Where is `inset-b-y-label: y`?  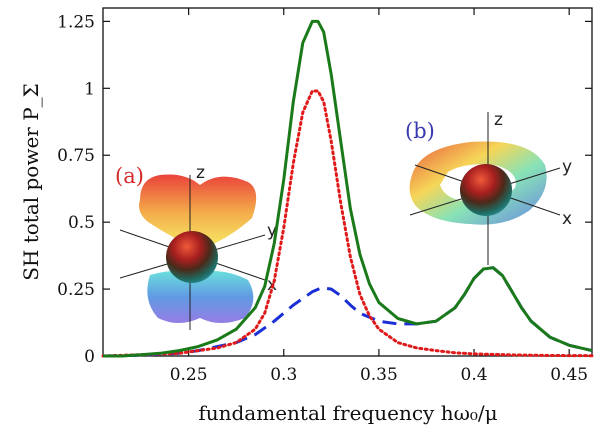
inset-b-y-label: y is located at coordinates (567, 167).